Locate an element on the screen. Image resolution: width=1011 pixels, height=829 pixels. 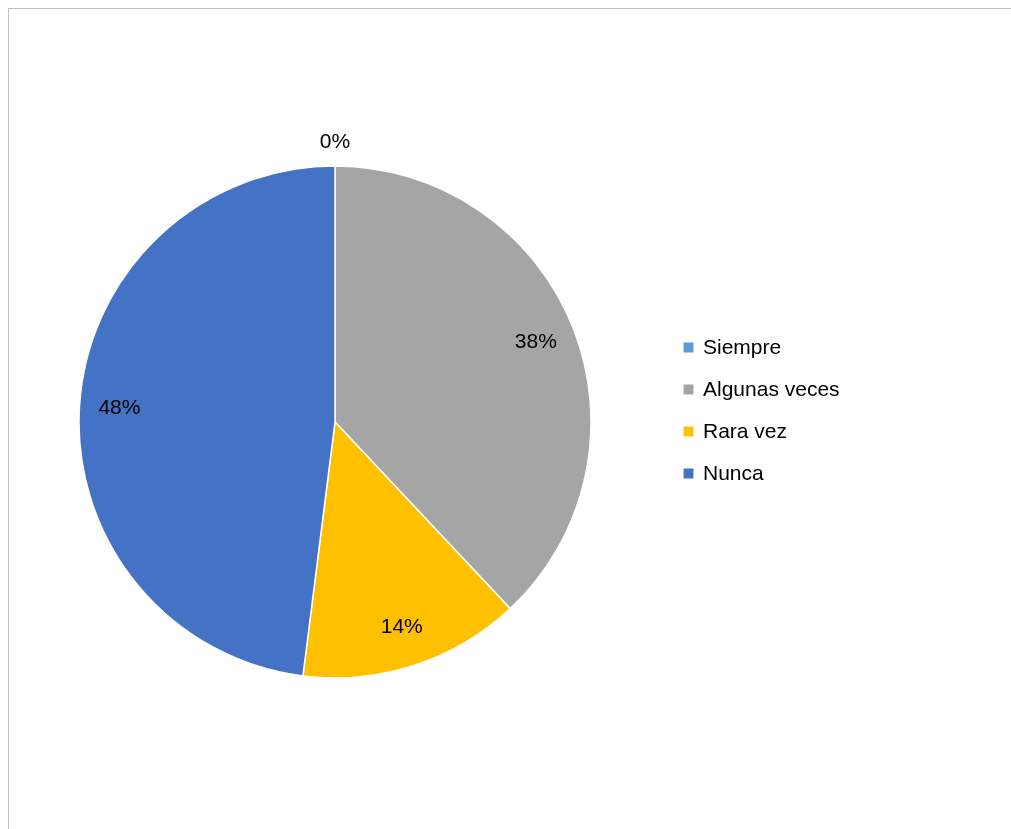
legend-label: Nunca is located at coordinates (734, 472).